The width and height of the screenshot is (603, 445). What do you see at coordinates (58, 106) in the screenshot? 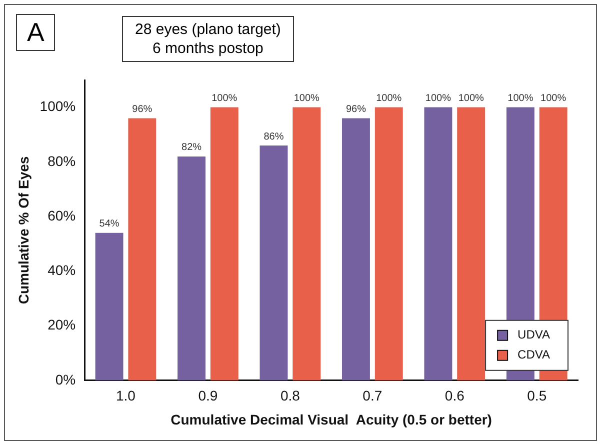
I see `y-tick-label: 100%` at bounding box center [58, 106].